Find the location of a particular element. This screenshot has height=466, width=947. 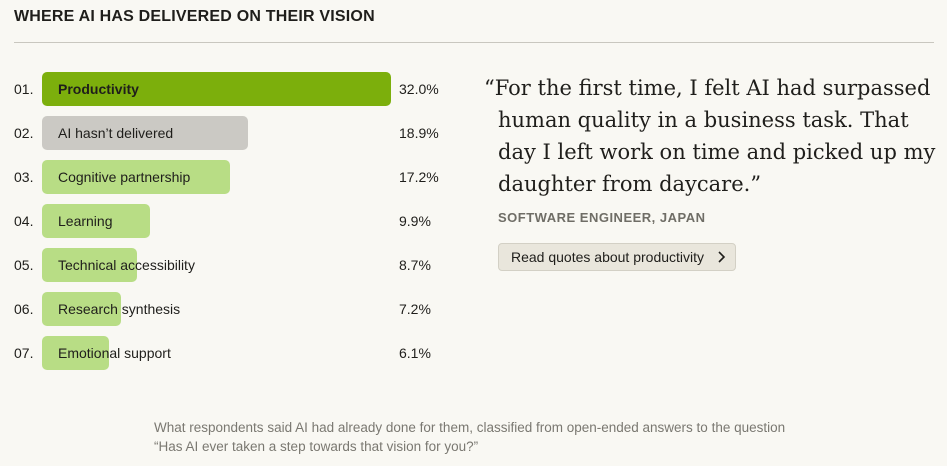

bar-label: AI hasn’t delivered is located at coordinates (116, 133).